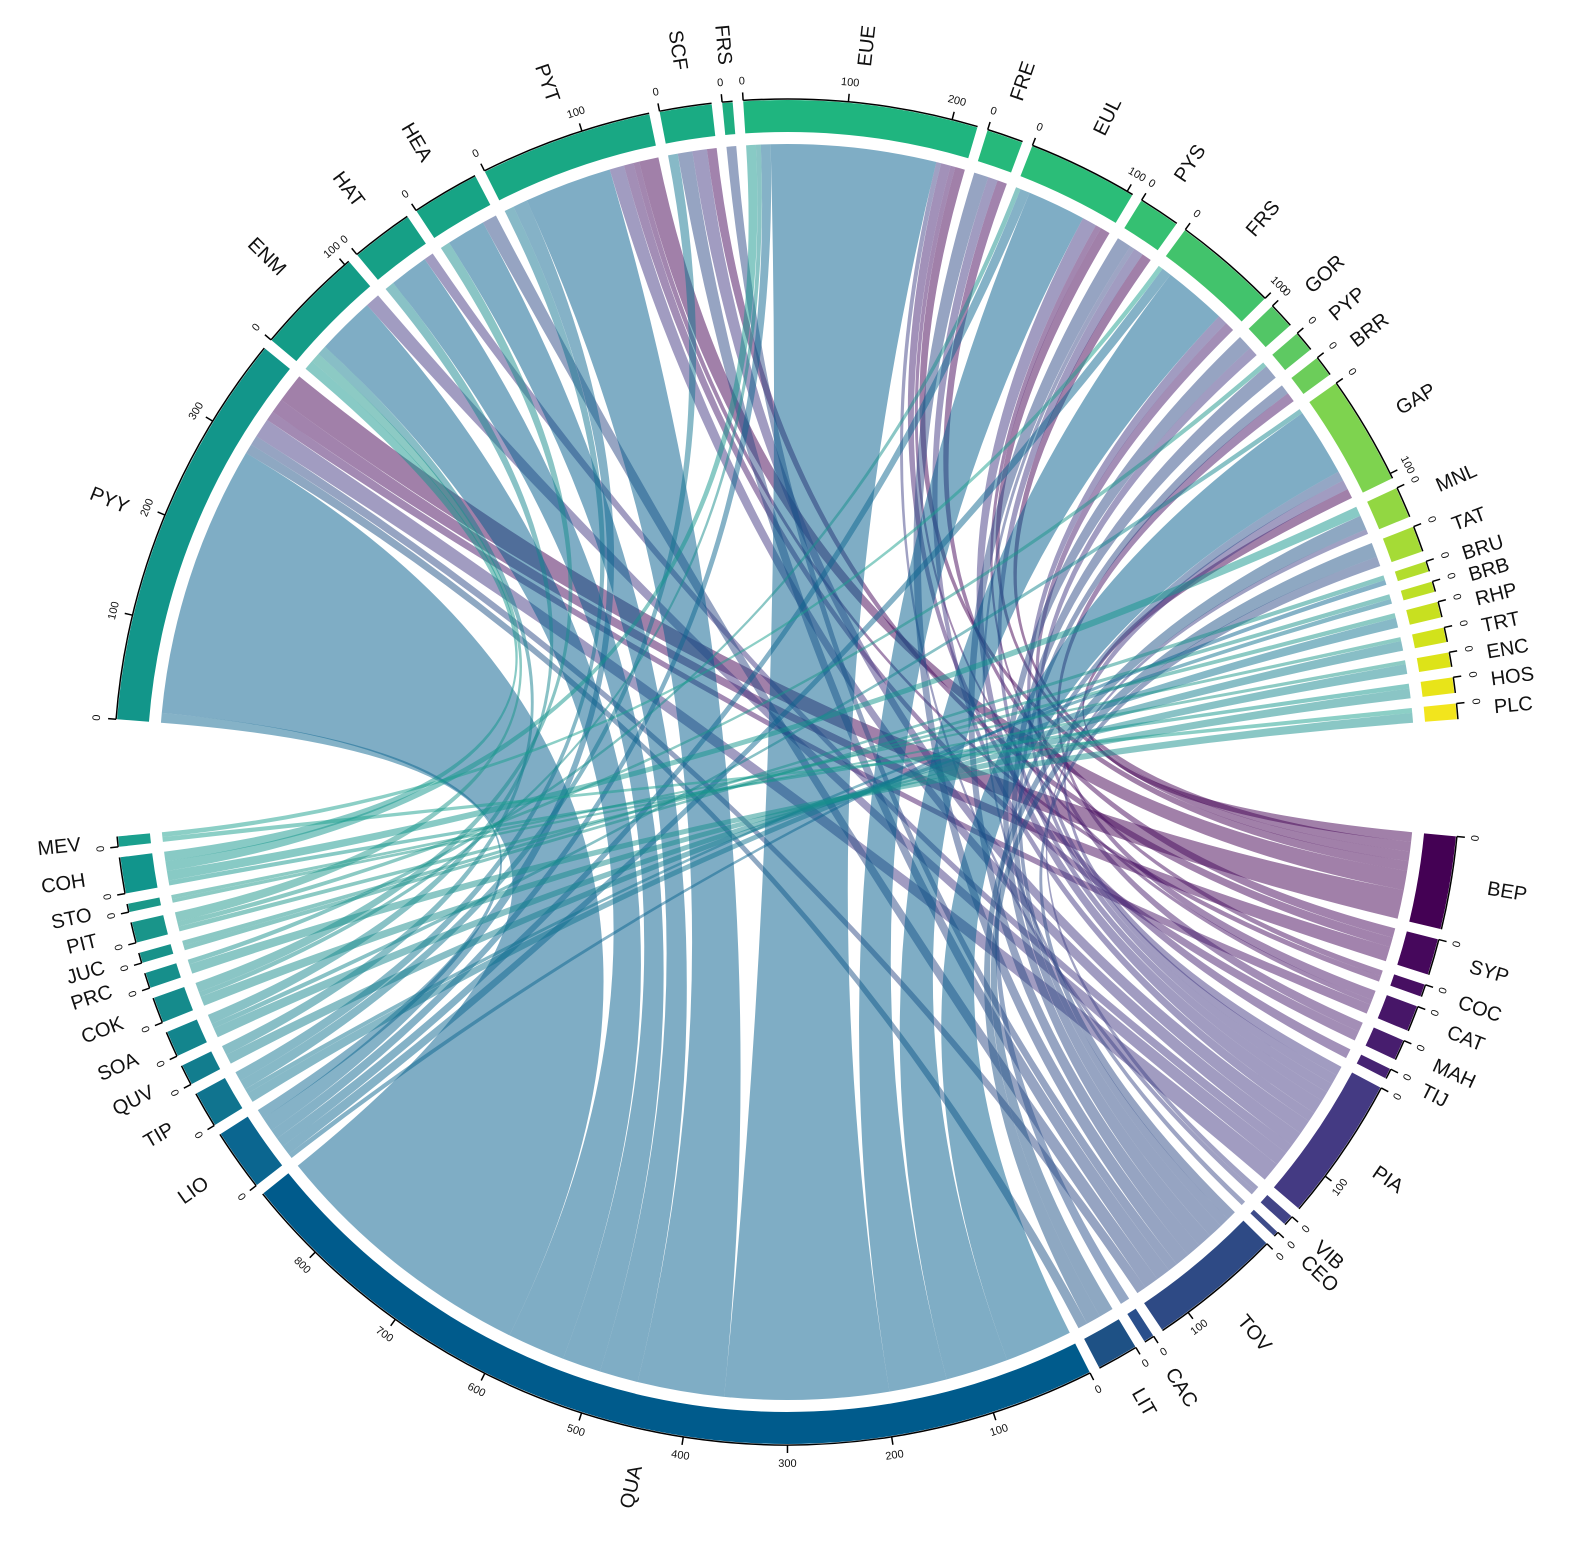  I want to click on sector-label: COH, so click(63, 884).